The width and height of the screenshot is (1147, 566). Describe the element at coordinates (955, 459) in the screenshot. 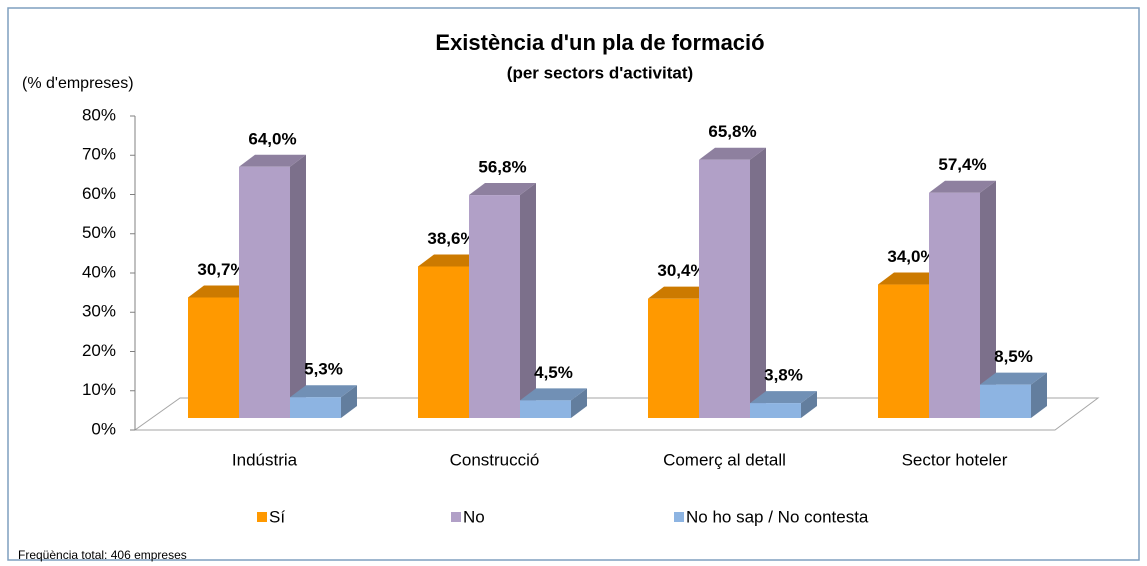

I see `x-tick-label: Sector hoteler` at that location.